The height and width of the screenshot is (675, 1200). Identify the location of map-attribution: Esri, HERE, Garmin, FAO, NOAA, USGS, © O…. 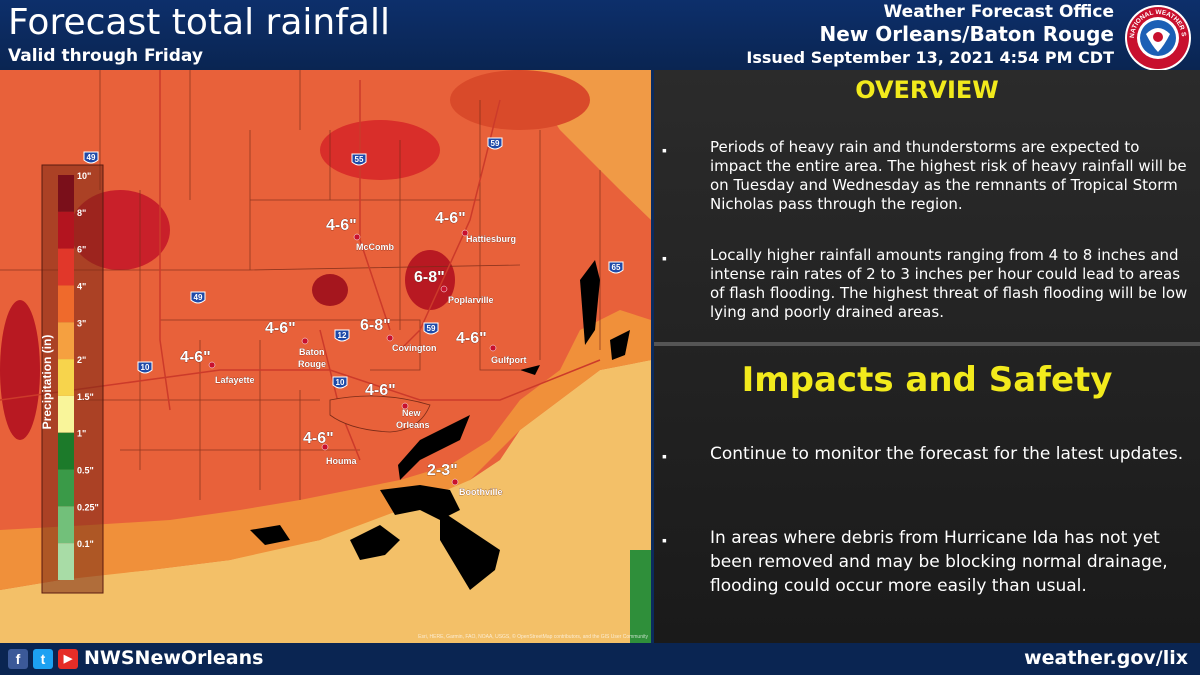
(533, 636).